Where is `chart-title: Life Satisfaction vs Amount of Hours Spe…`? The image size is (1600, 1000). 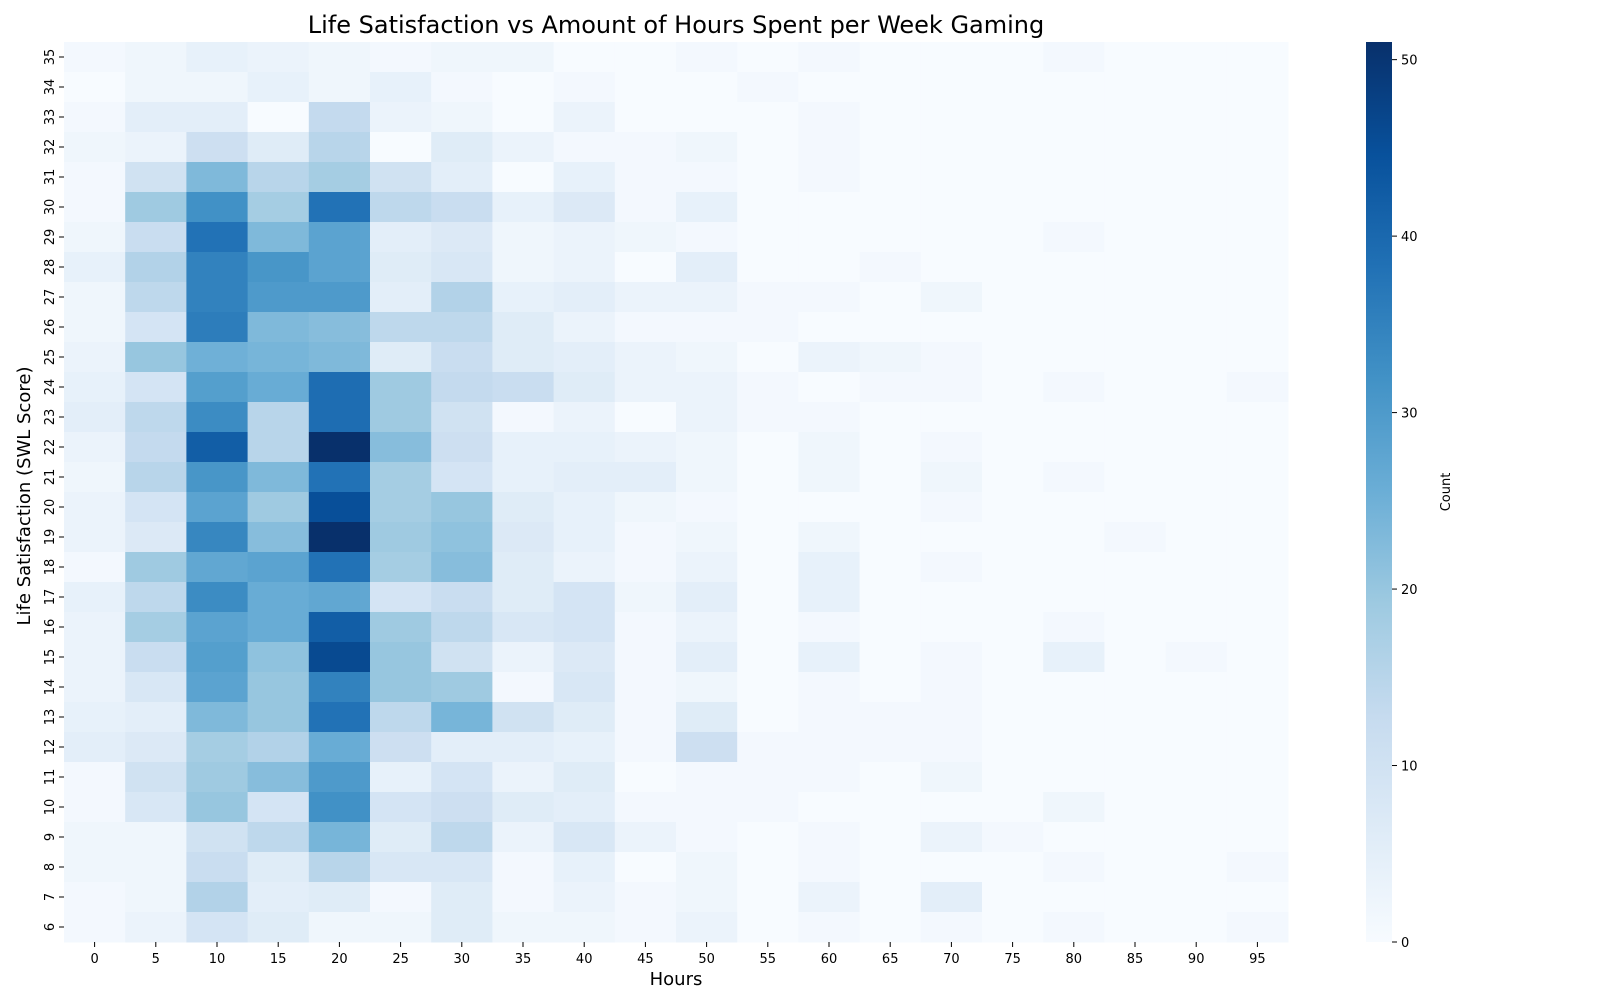
chart-title: Life Satisfaction vs Amount of Hours Spe… is located at coordinates (676, 25).